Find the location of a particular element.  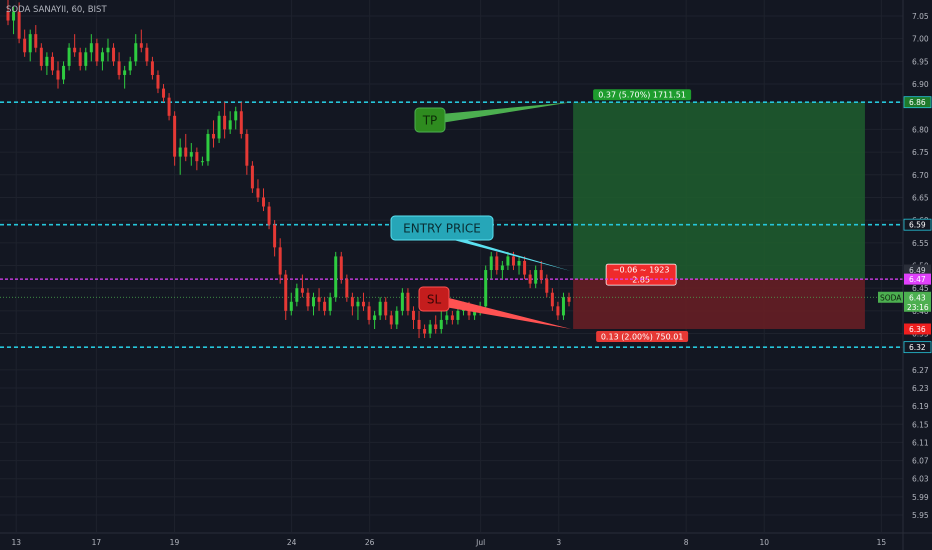

chart-title: SODA SANAYII, 60, BIST is located at coordinates (56, 10).